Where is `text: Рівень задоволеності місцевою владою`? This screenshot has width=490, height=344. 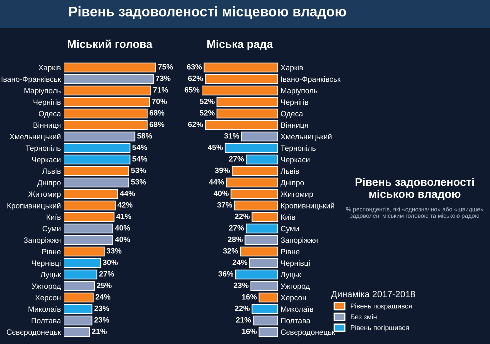
text: Рівень задоволеності місцевою владою is located at coordinates (208, 13).